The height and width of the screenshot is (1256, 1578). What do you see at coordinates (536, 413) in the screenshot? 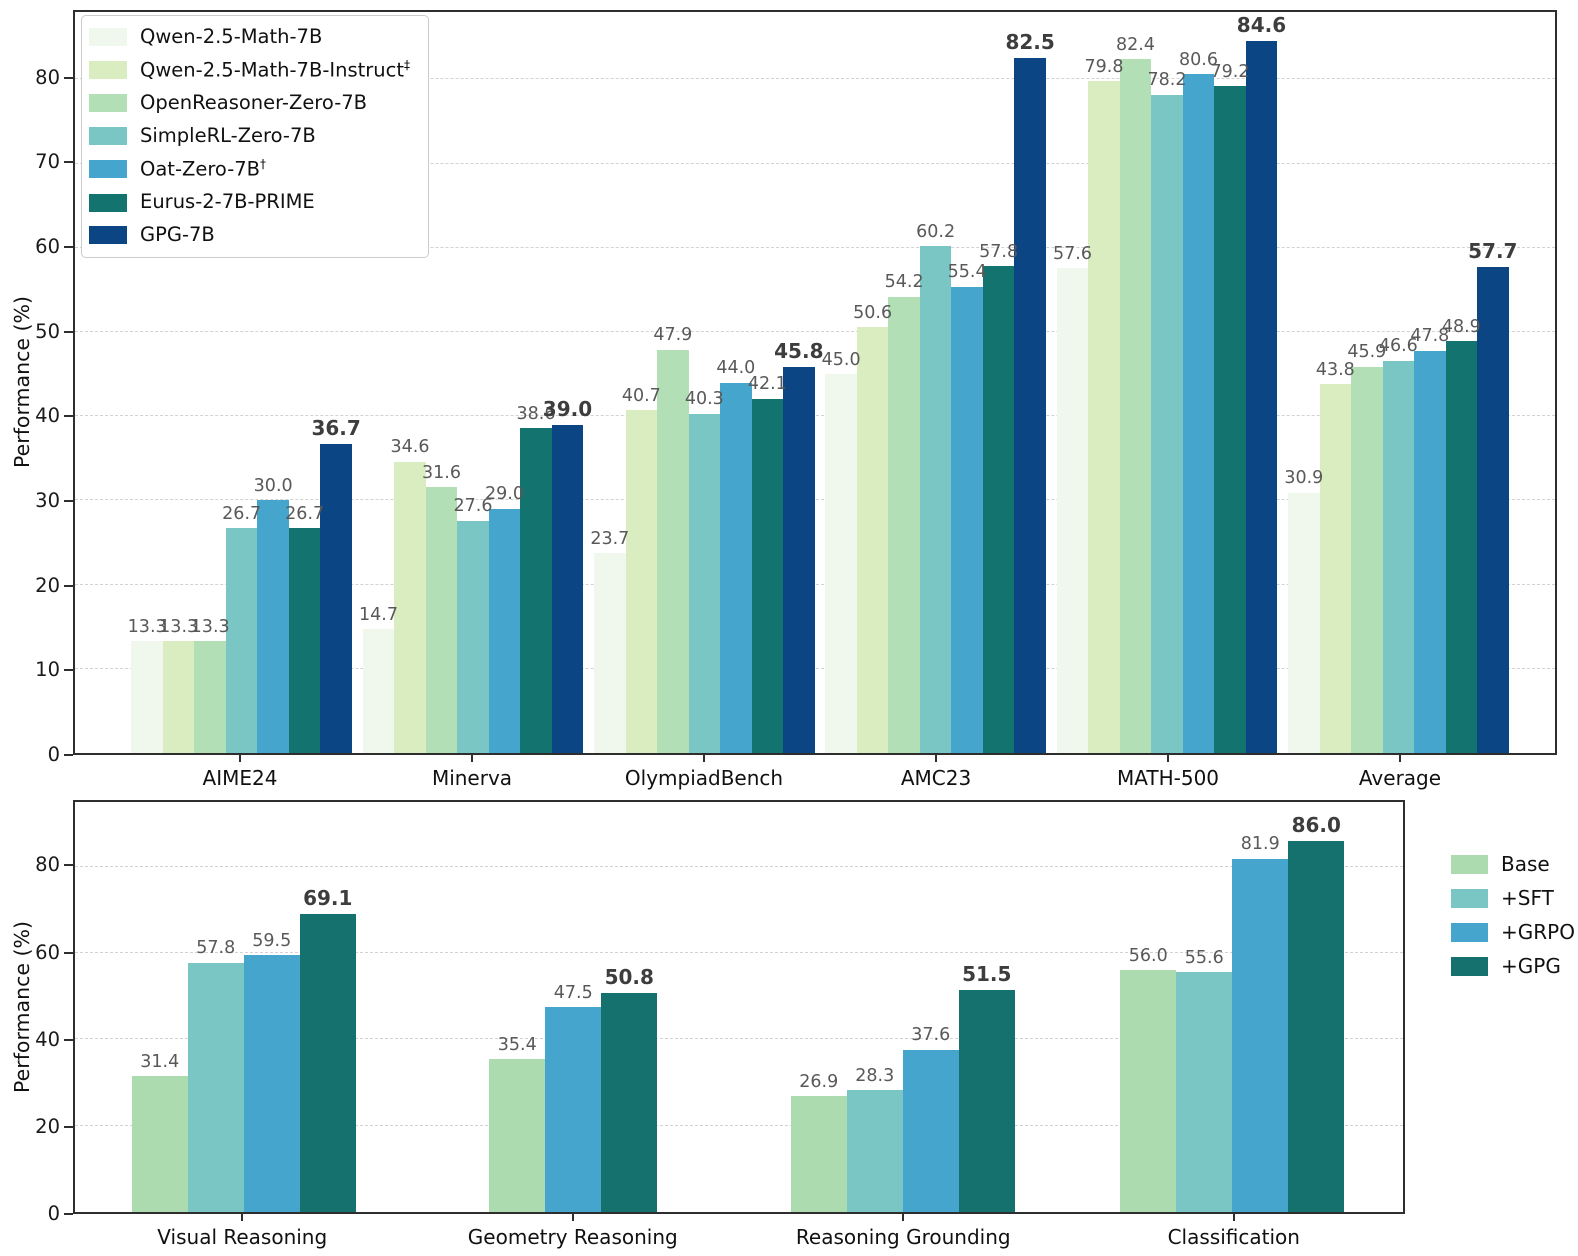
I see `bar-value-label: 38.6` at bounding box center [536, 413].